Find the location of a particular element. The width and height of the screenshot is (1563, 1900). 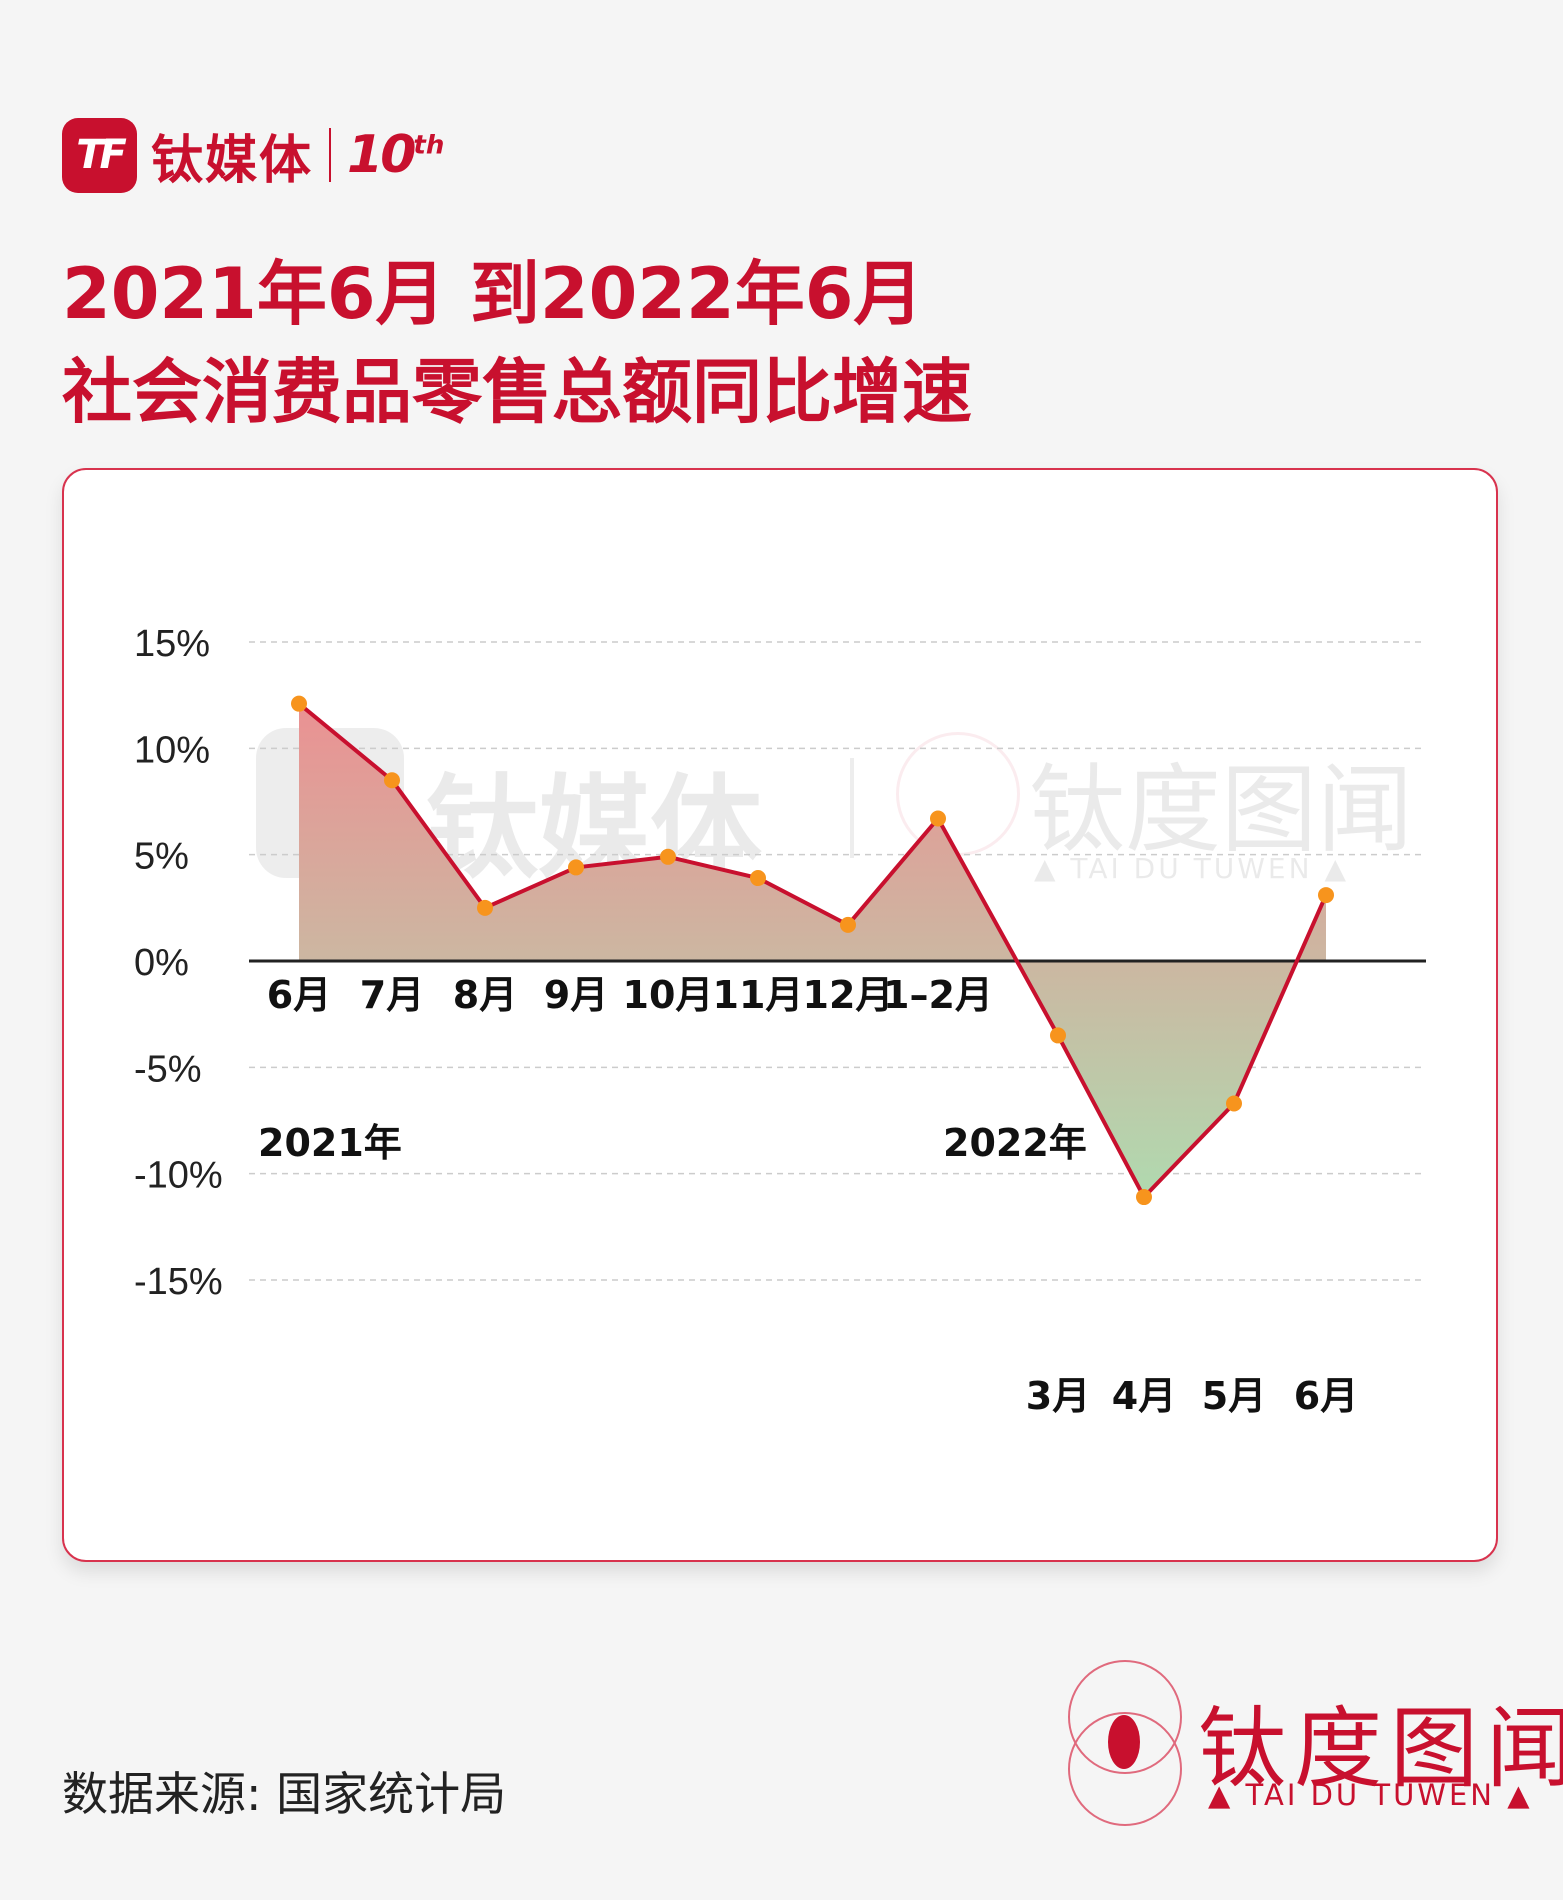

watermark-divider is located at coordinates (852, 808).